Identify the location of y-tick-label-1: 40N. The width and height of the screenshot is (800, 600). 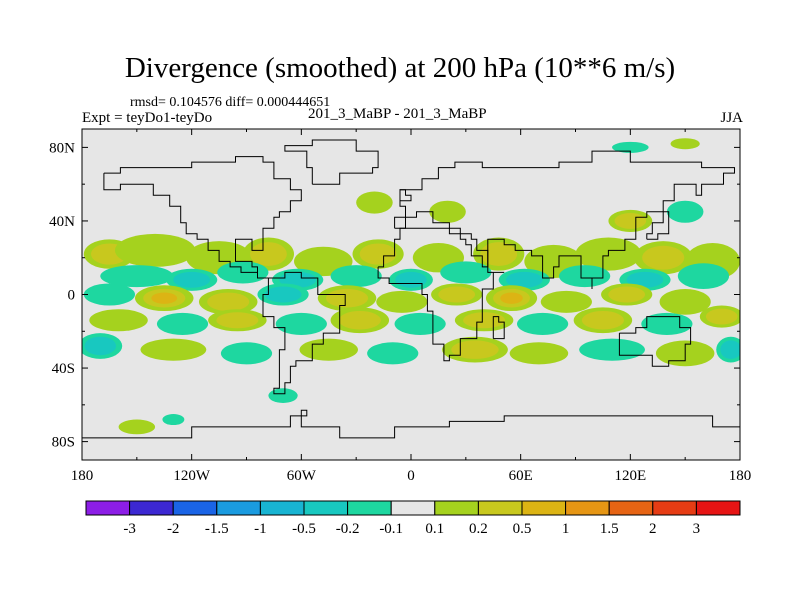
(62, 222).